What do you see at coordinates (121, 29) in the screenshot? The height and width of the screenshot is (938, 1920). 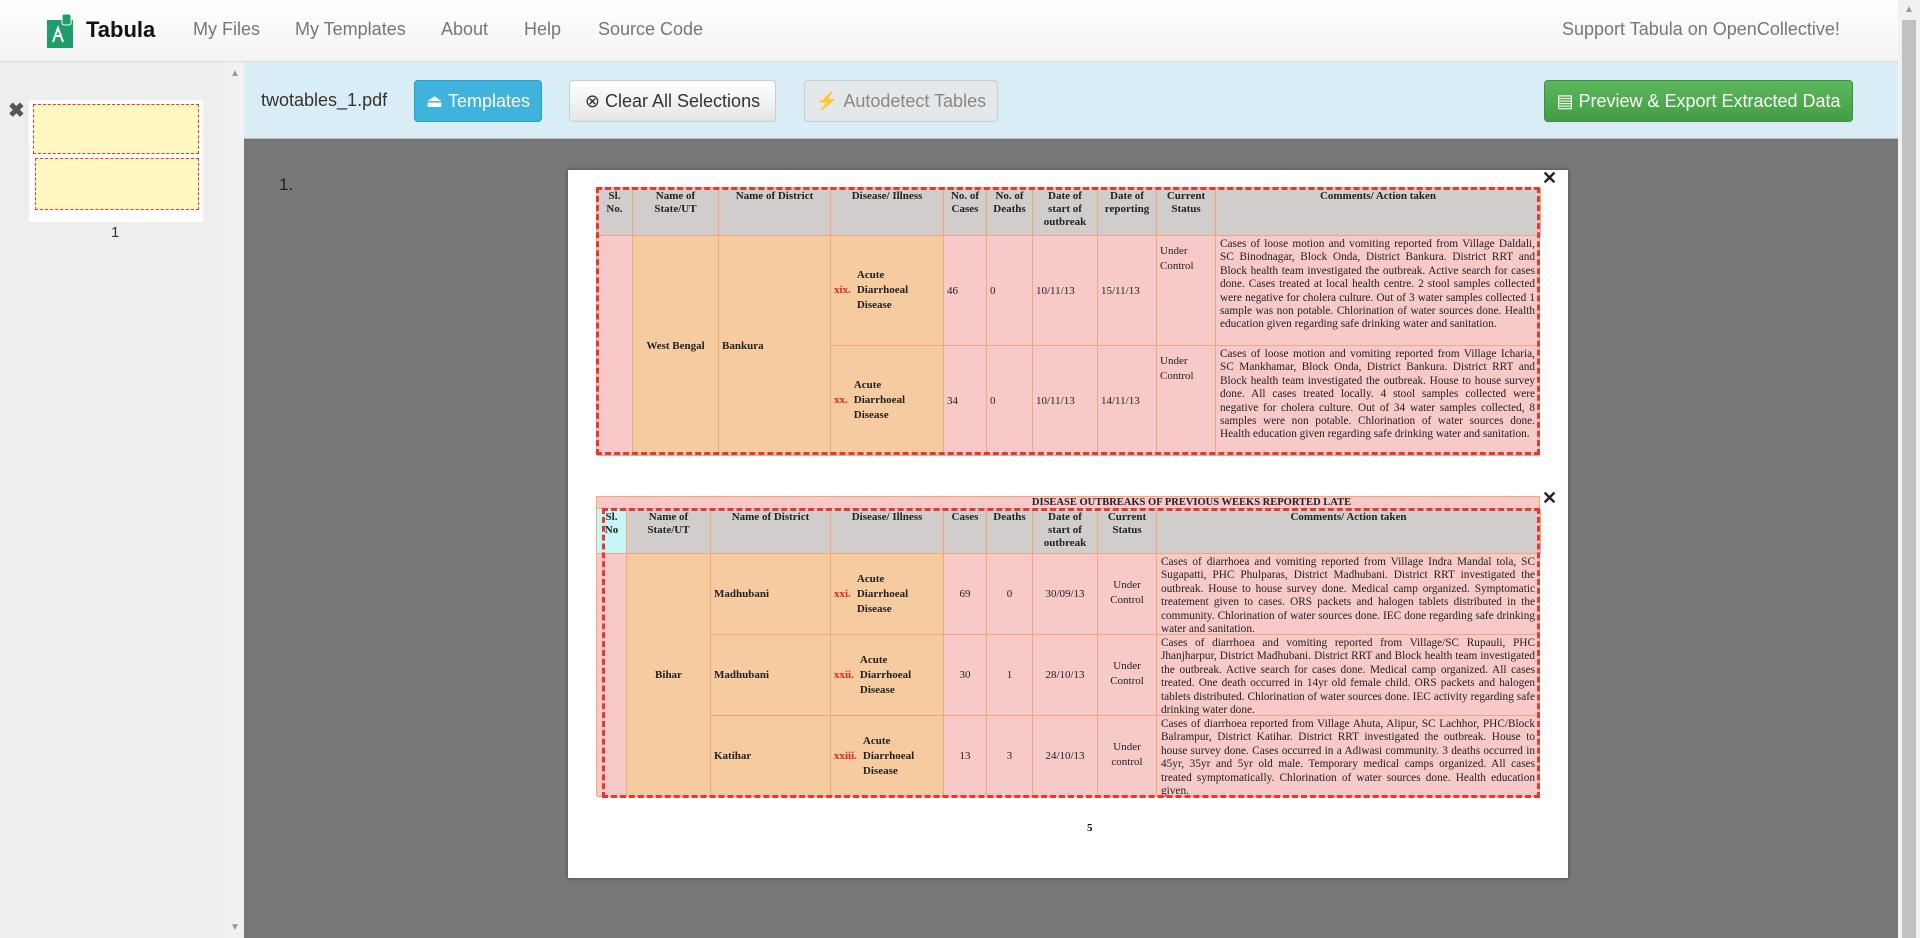 I see `brand-name: Tabula` at bounding box center [121, 29].